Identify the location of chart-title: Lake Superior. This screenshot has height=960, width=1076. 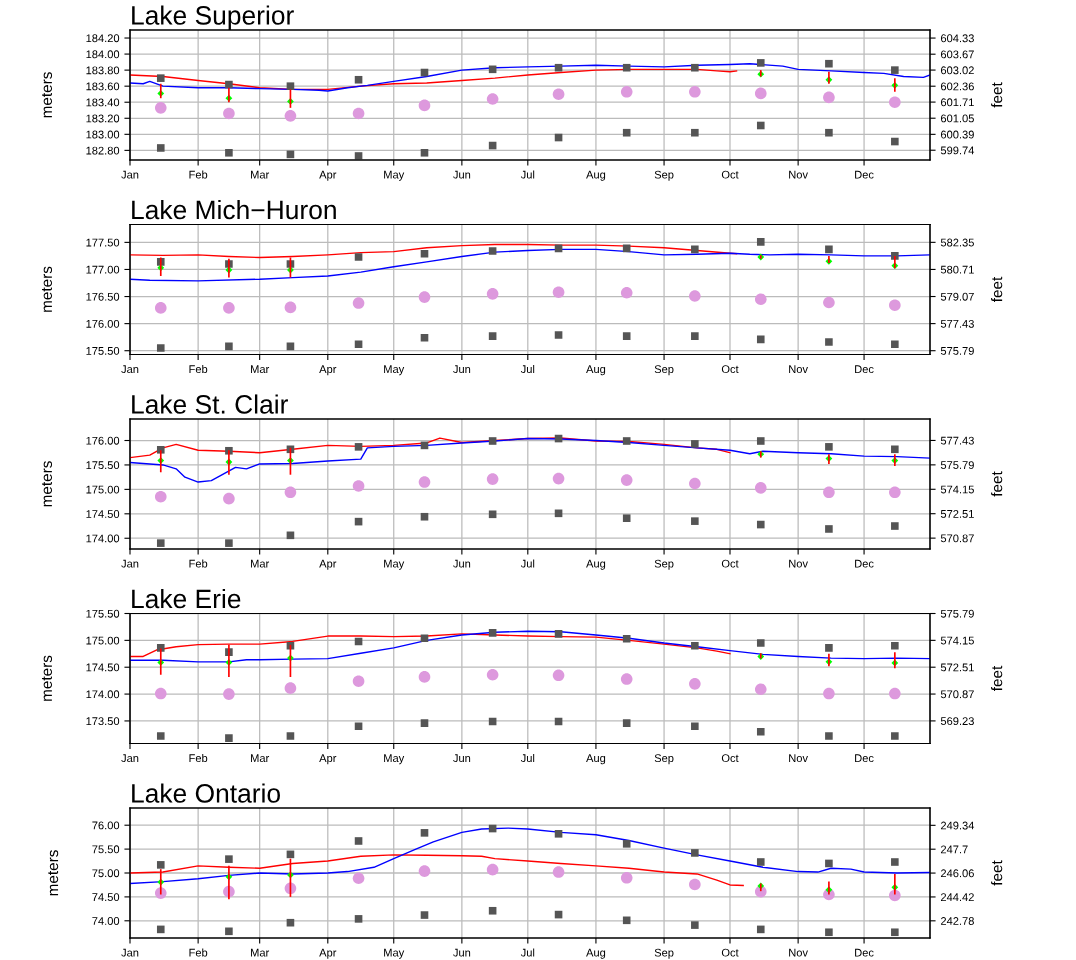
(213, 17).